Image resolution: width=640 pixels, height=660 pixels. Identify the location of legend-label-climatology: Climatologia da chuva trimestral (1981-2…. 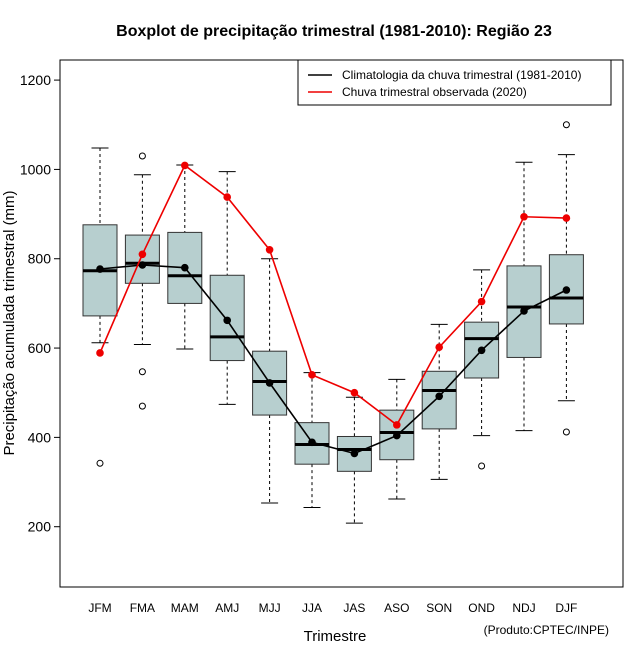
(461, 75).